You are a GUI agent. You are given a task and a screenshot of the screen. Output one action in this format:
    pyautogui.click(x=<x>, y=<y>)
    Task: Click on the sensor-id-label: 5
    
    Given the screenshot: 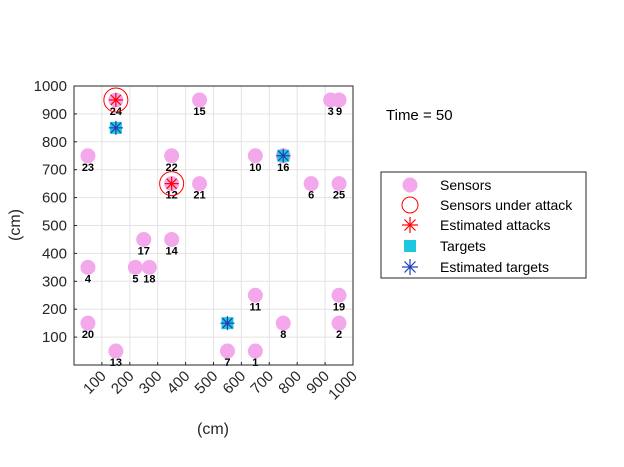 What is the action you would take?
    pyautogui.click(x=135, y=279)
    